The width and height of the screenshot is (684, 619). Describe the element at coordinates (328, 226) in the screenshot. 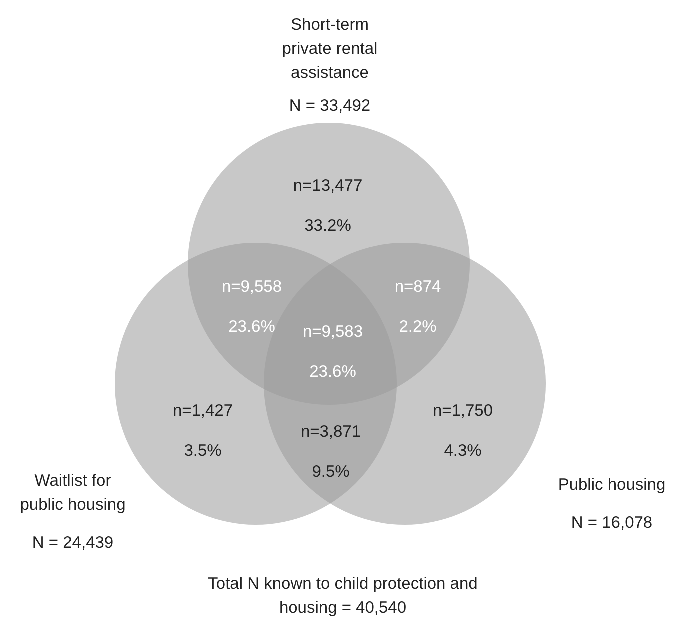

I see `text: 33.2%` at that location.